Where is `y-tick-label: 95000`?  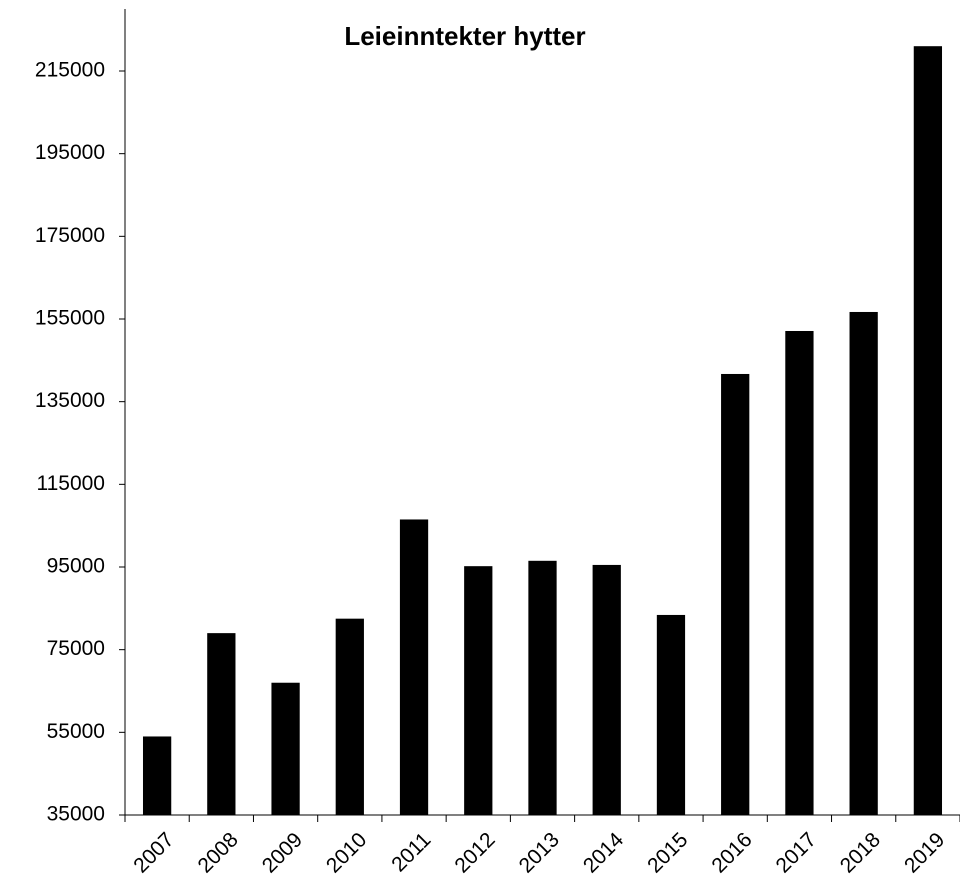 y-tick-label: 95000 is located at coordinates (76, 566).